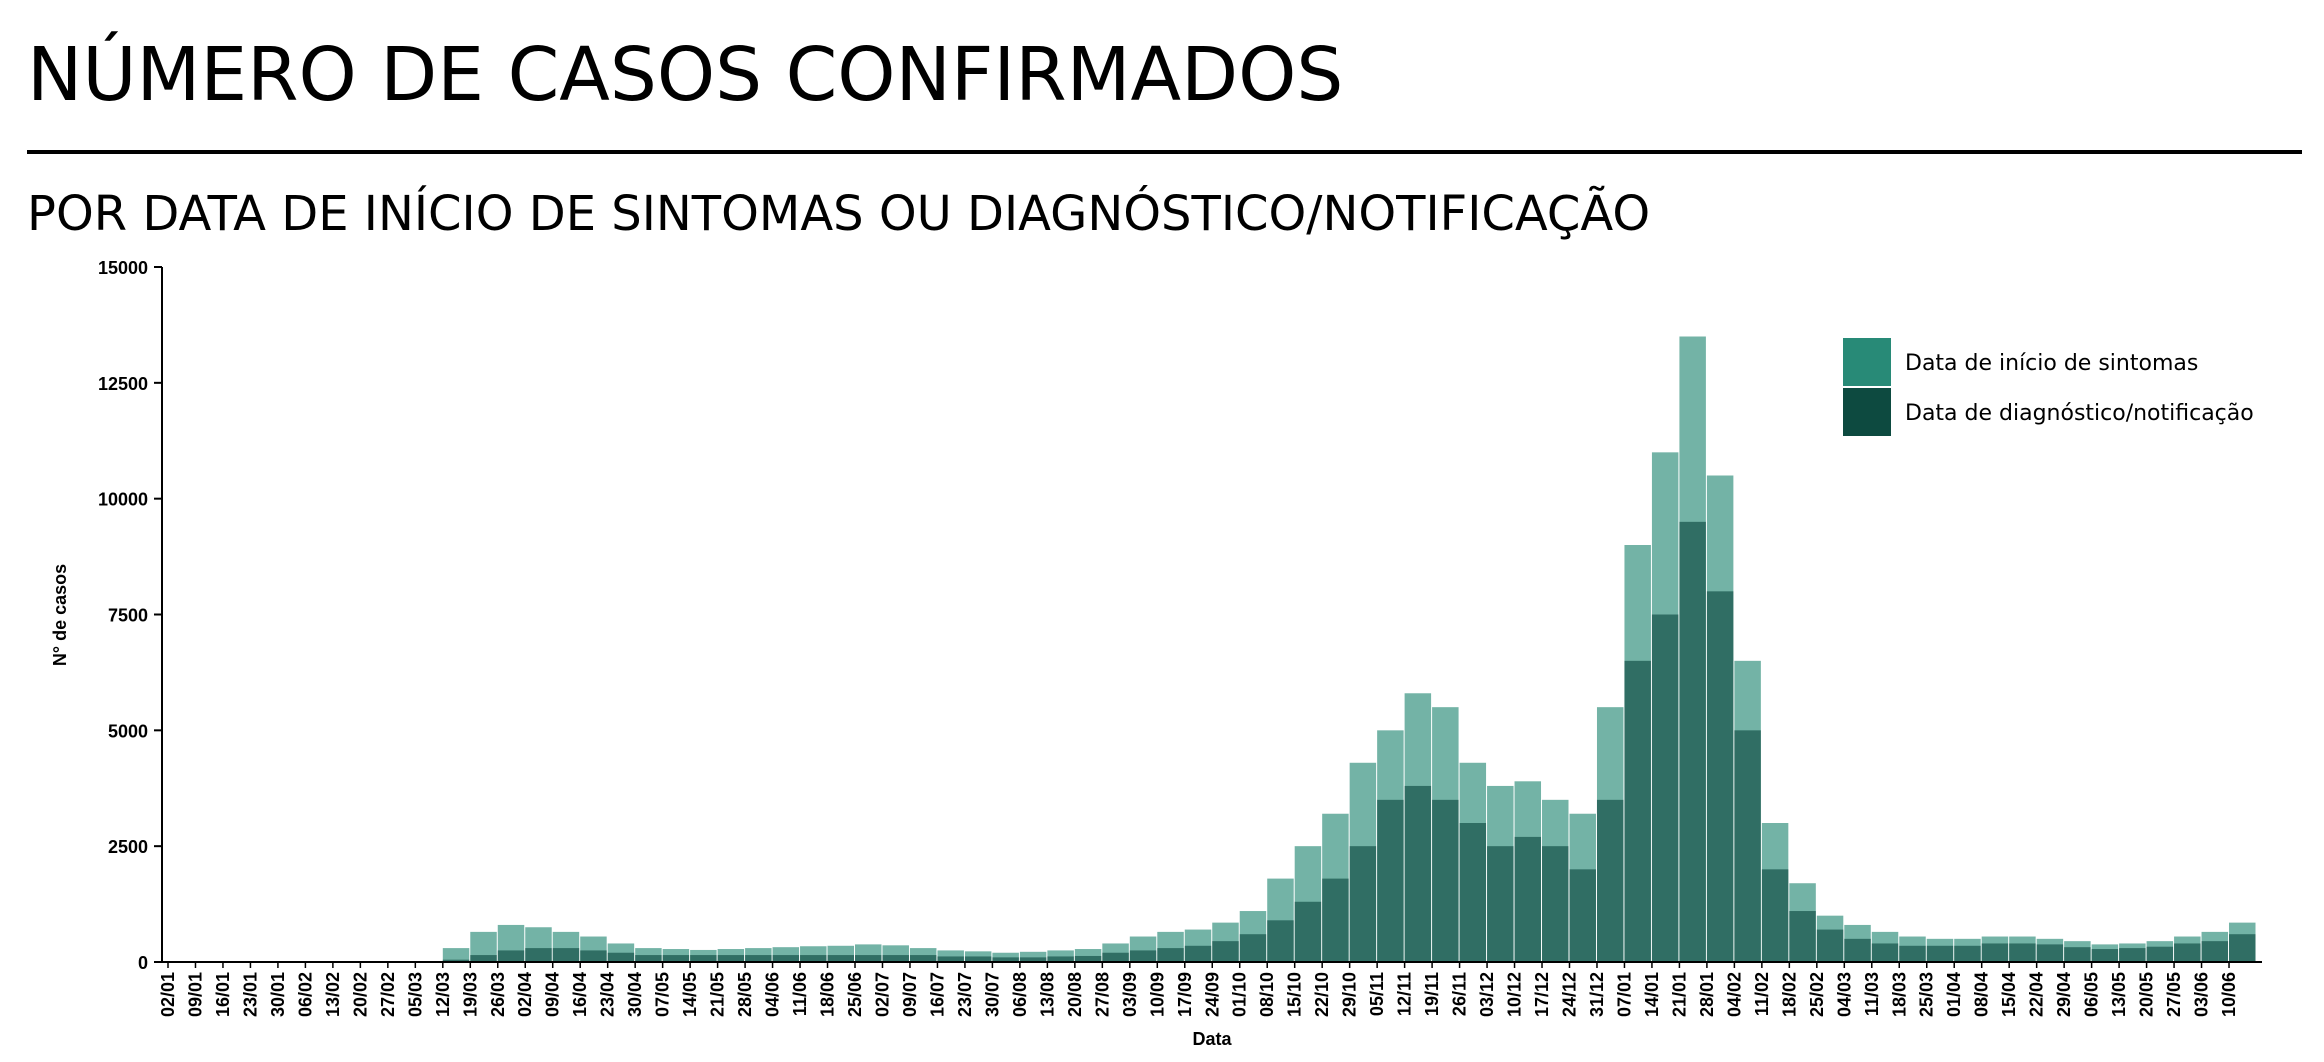 This screenshot has height=1062, width=2324. I want to click on x-tick-label: 02/01, so click(168, 994).